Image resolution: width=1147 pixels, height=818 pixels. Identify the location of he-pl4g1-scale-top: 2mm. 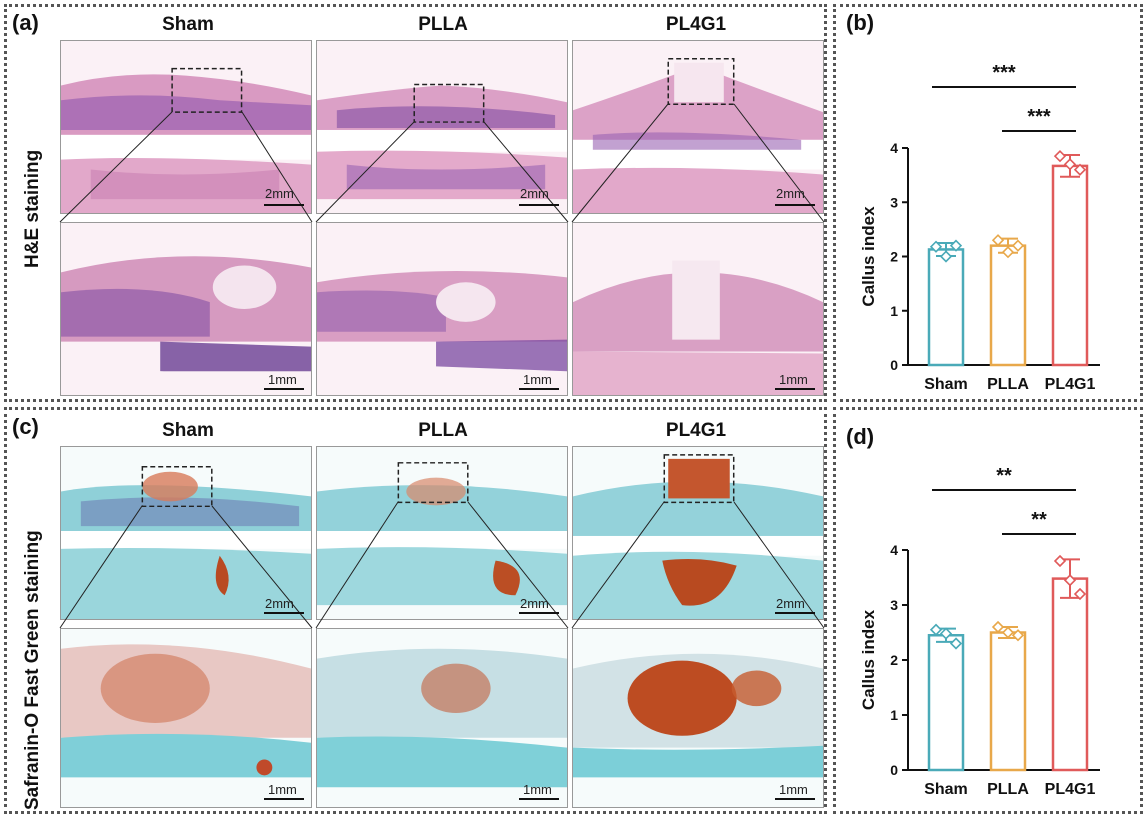
(790, 193).